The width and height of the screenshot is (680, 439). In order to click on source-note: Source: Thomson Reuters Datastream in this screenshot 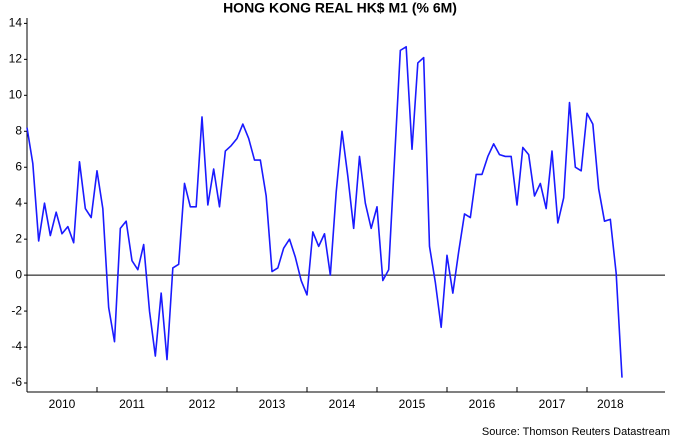, I will do `click(576, 432)`.